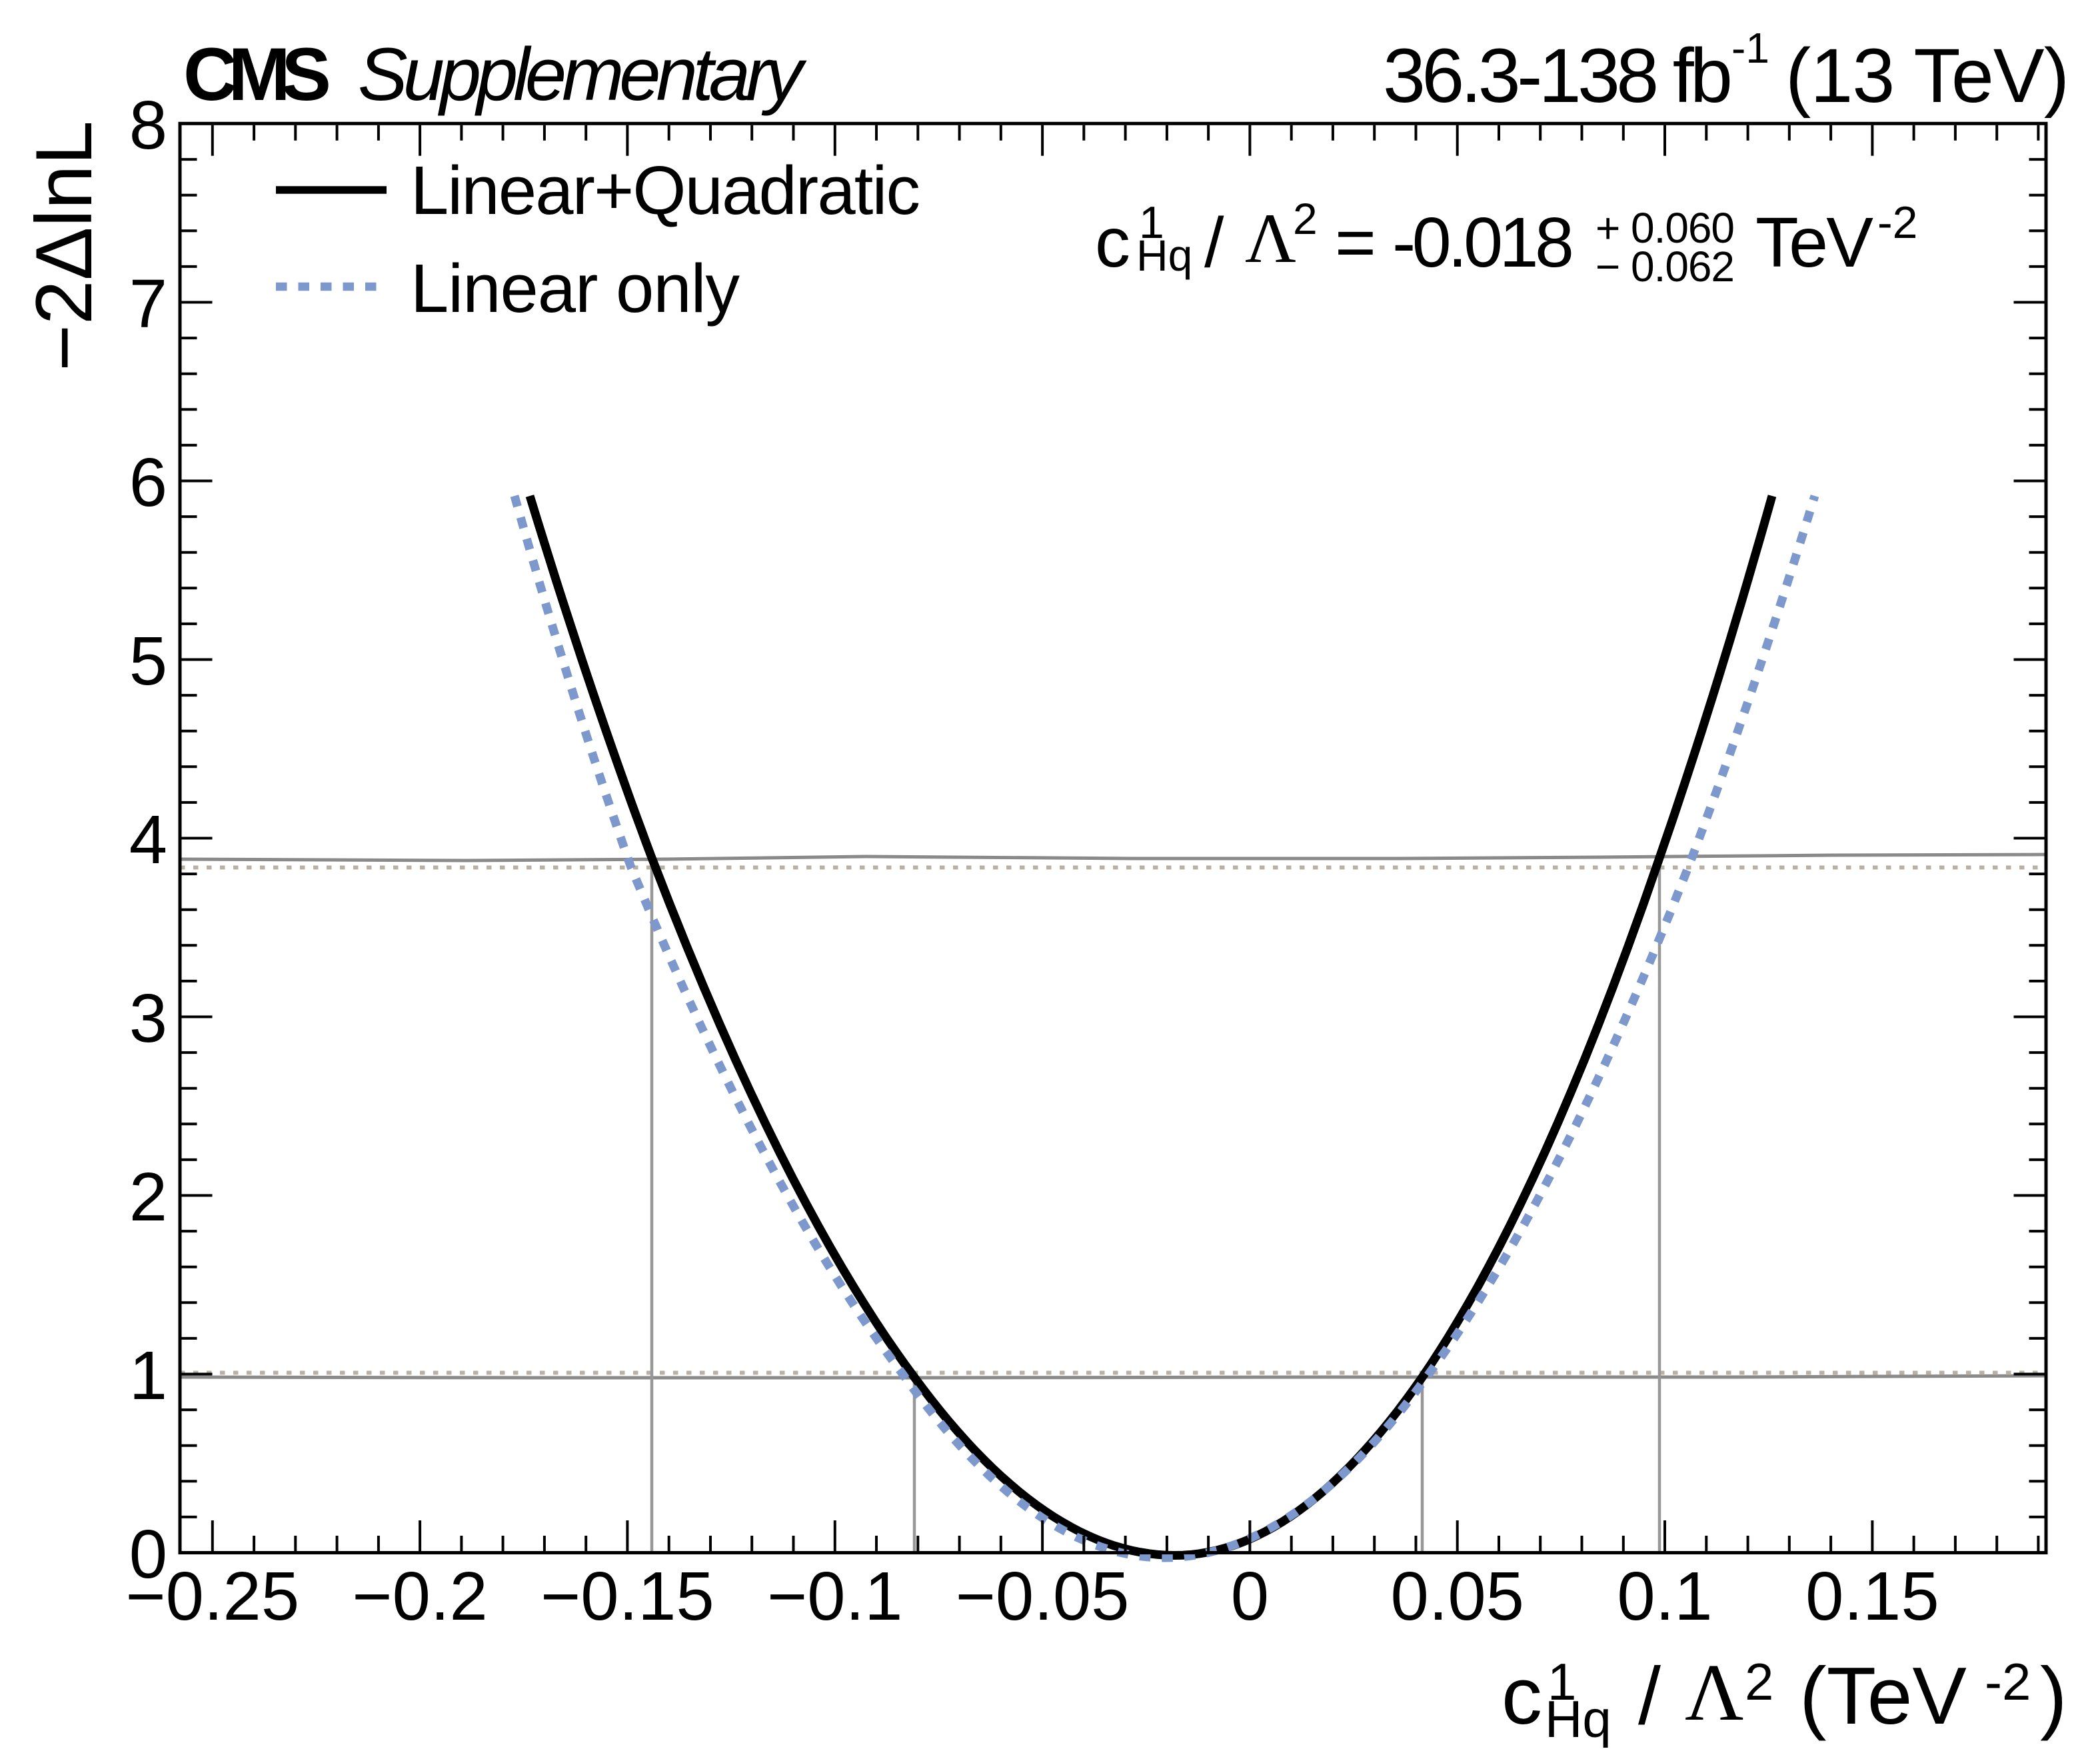 The height and width of the screenshot is (1763, 2100). What do you see at coordinates (64, 246) in the screenshot?
I see `svg-text: −2ΔlnL` at bounding box center [64, 246].